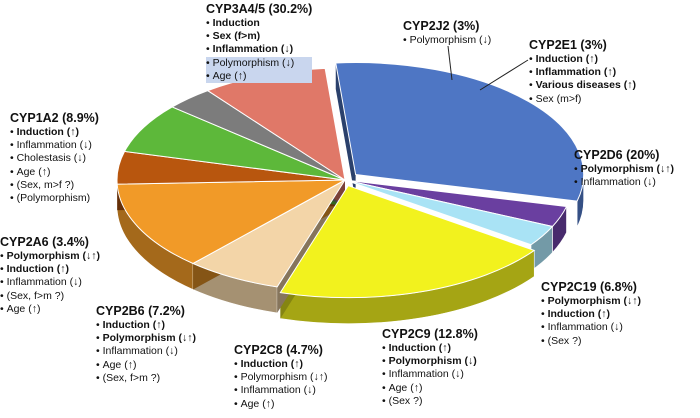  Describe the element at coordinates (231, 222) in the screenshot. I see `pie-slice-cyp2c9` at that location.